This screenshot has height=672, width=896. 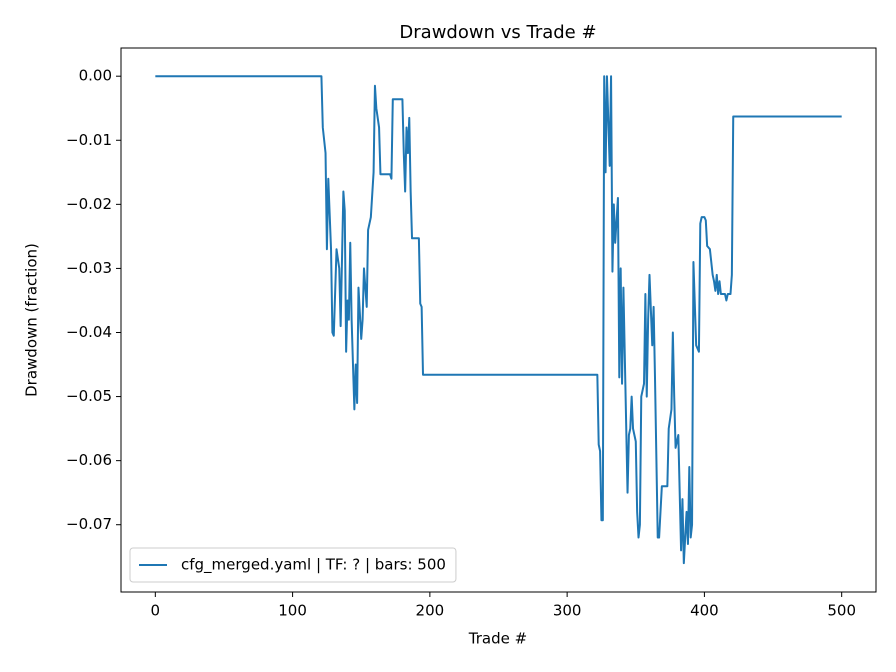 I want to click on x-axis-label: Trade #, so click(x=497, y=639).